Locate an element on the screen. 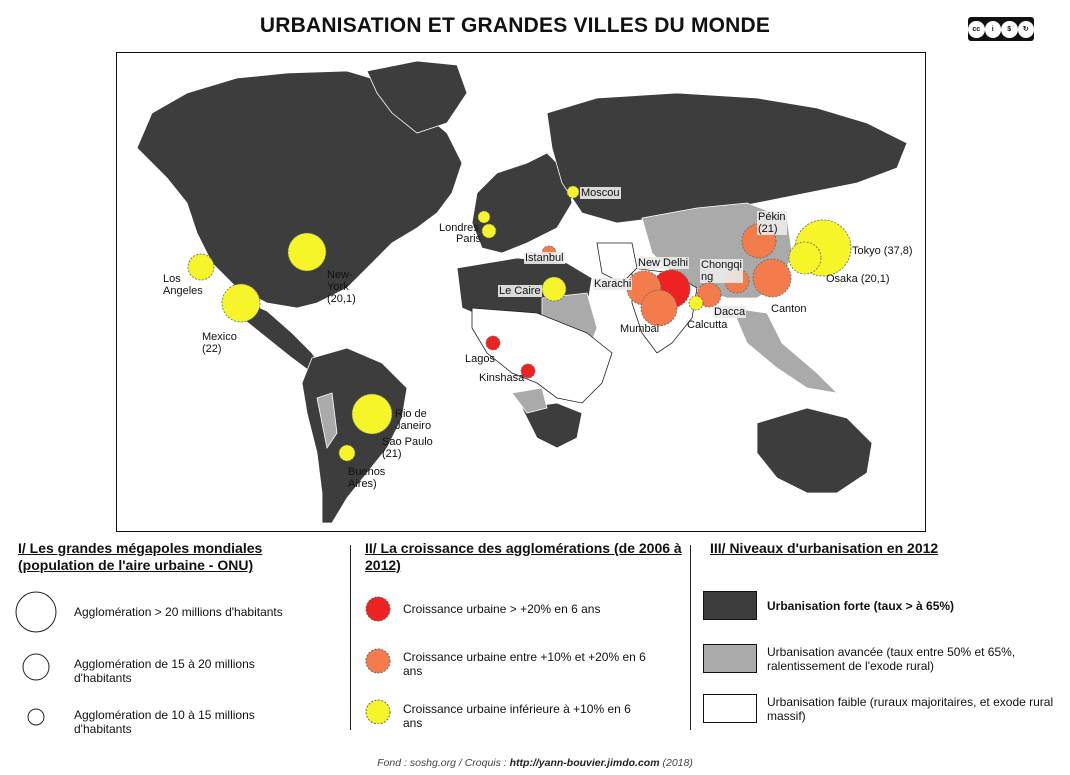  city-londres is located at coordinates (484, 217).